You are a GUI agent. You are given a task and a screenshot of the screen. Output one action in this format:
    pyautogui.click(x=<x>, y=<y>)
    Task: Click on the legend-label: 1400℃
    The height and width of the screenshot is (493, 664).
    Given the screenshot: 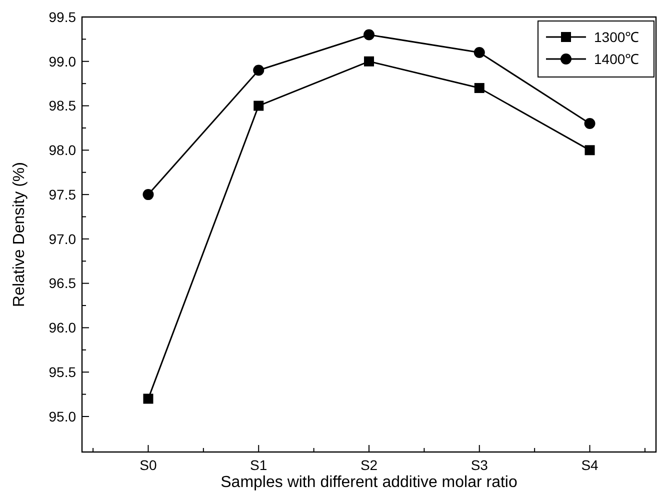 What is the action you would take?
    pyautogui.click(x=617, y=59)
    